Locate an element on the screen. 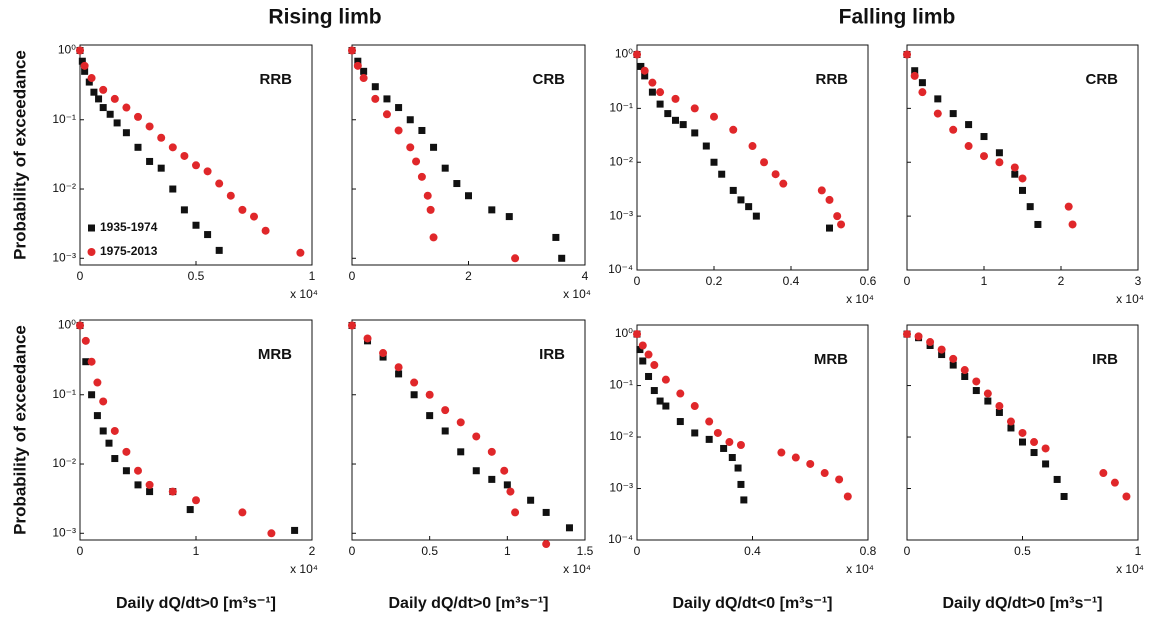 Image resolution: width=1159 pixels, height=619 pixels. y-axis-label: Probability of exceedance is located at coordinates (19, 430).